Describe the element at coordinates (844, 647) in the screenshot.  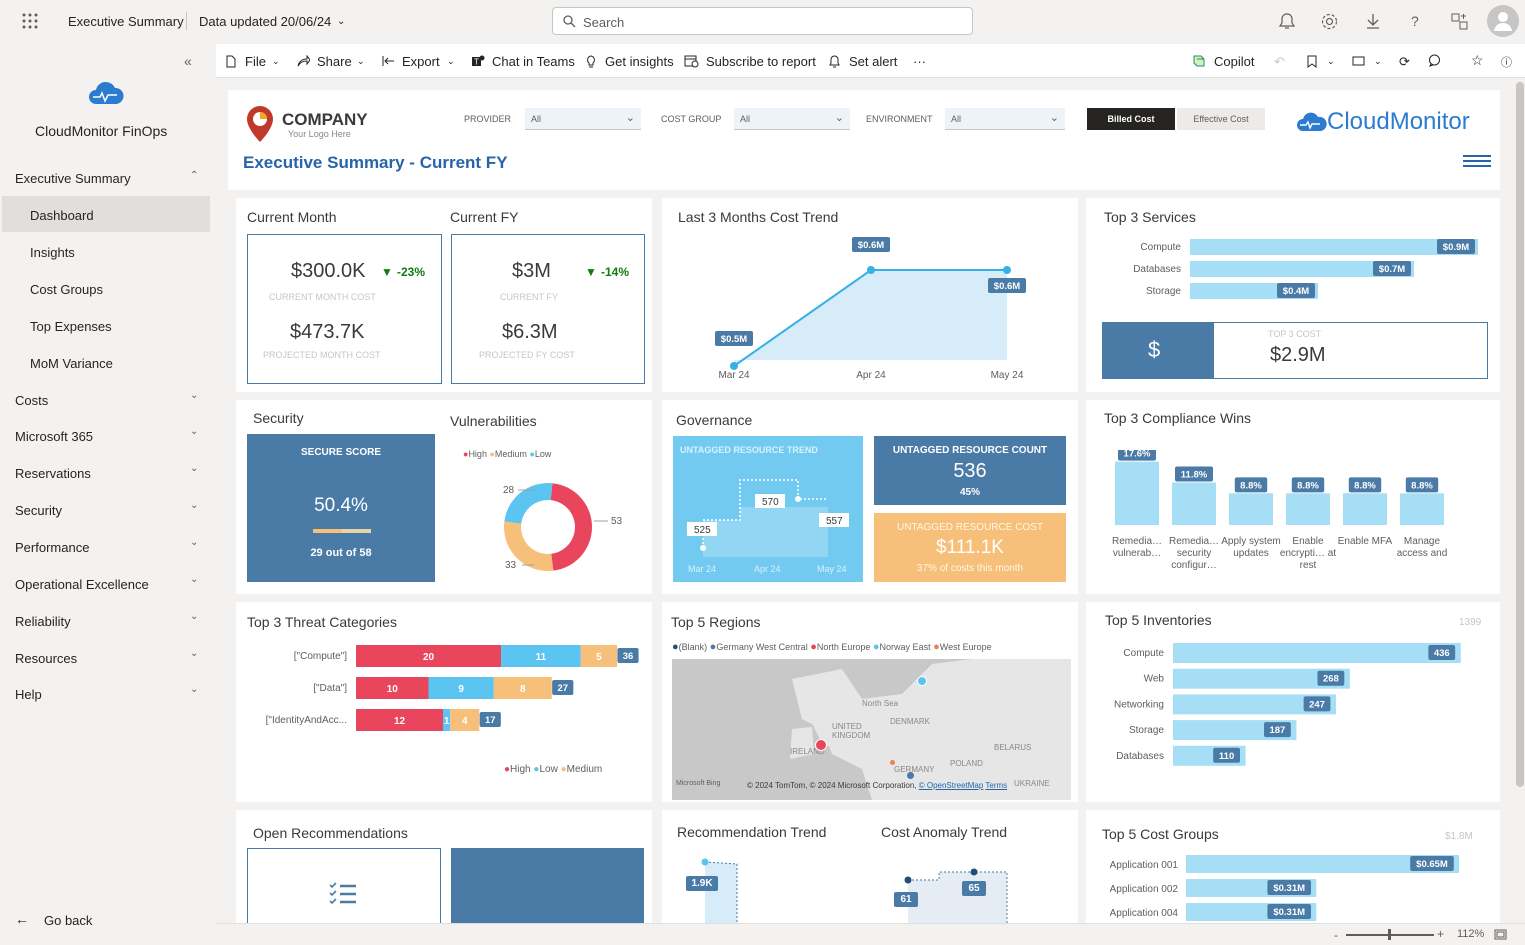
I see `region-legend-item: North Europe` at that location.